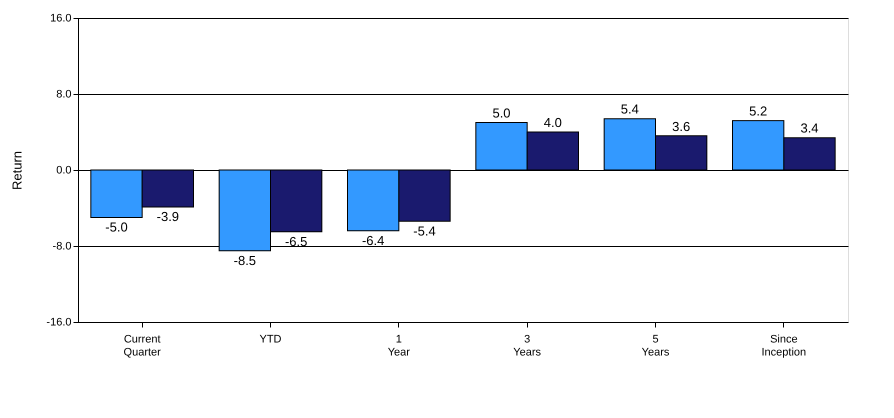 This screenshot has height=418, width=894. What do you see at coordinates (116, 227) in the screenshot?
I see `data-label: -5.0` at bounding box center [116, 227].